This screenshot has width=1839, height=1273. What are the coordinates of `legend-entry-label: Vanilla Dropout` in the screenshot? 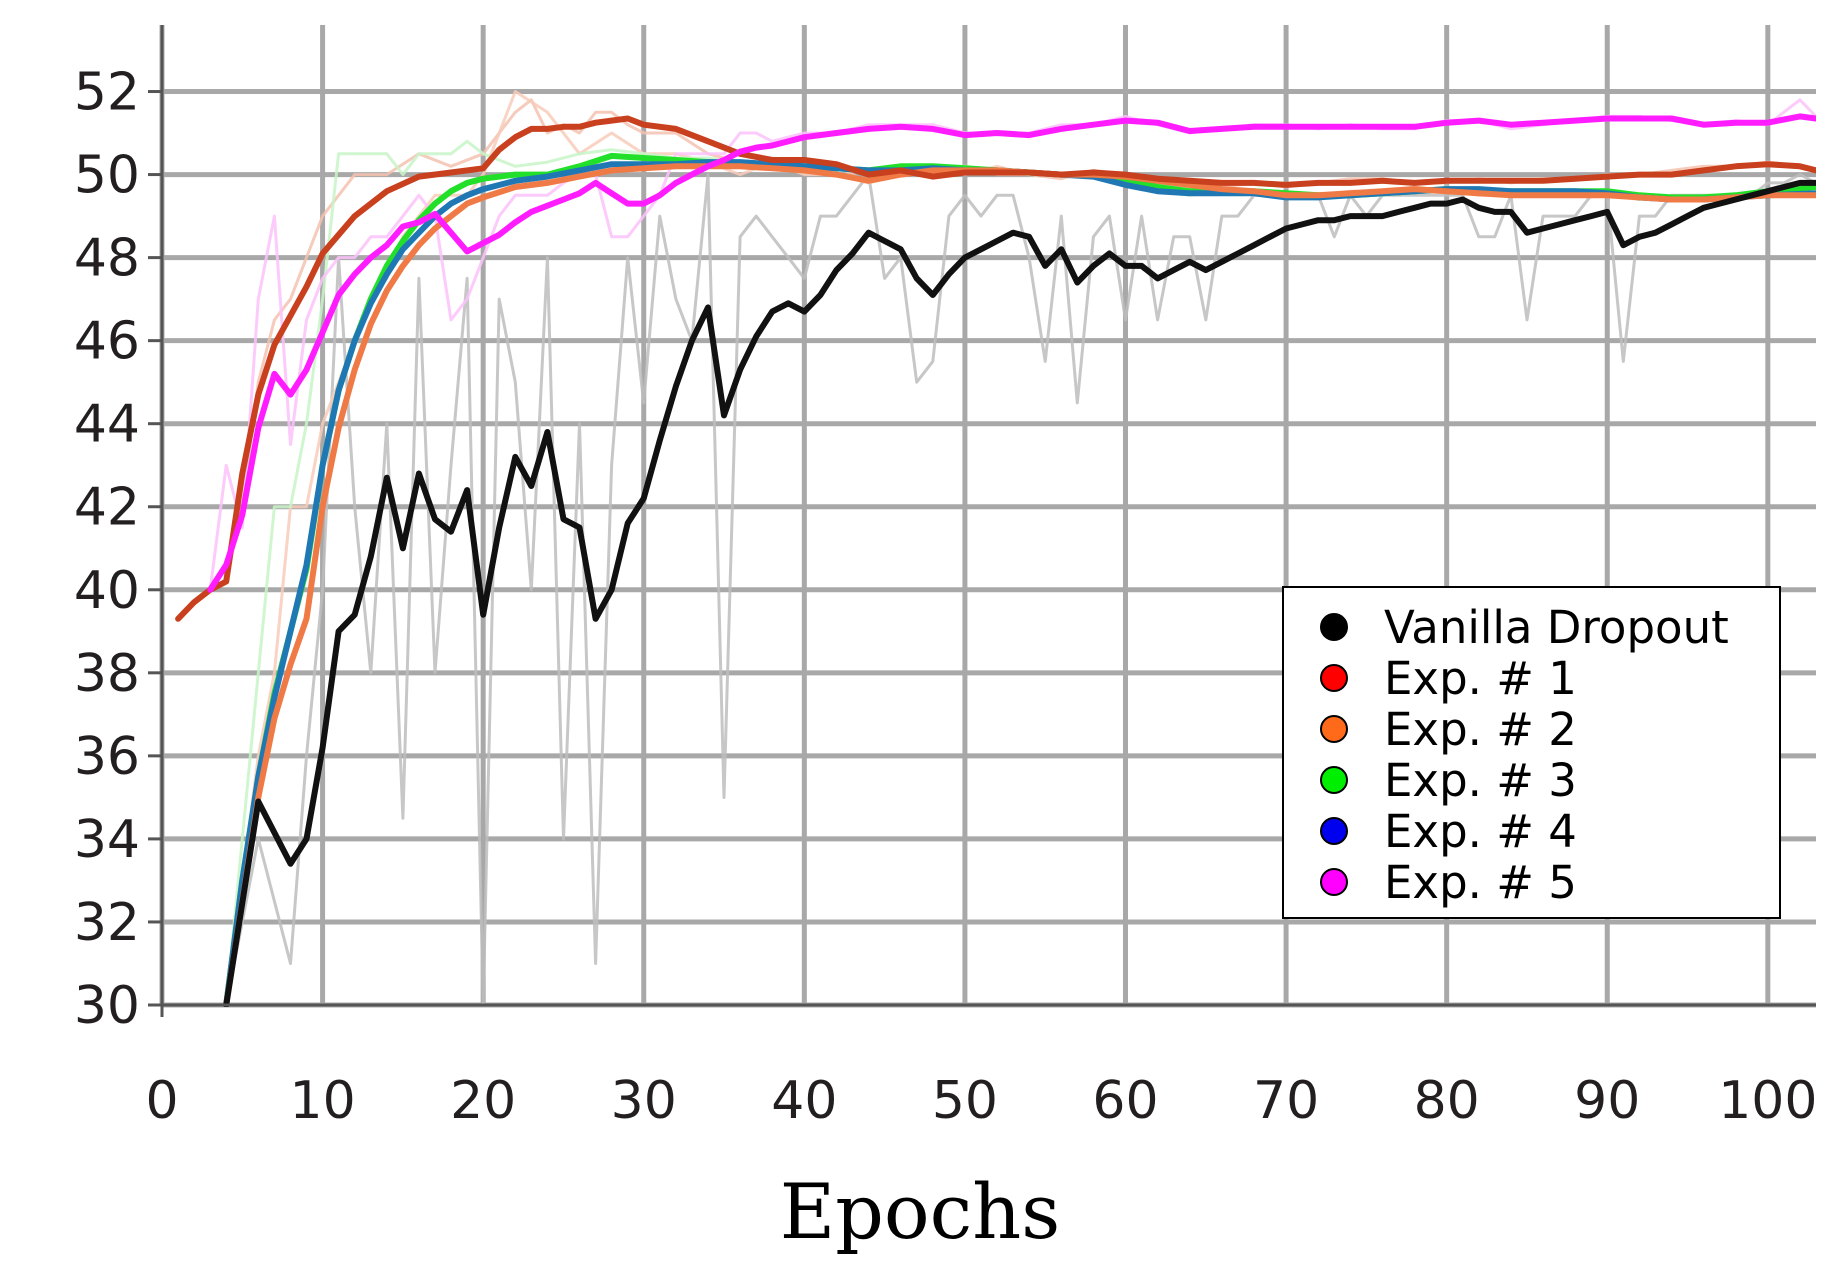 It's located at (1556, 627).